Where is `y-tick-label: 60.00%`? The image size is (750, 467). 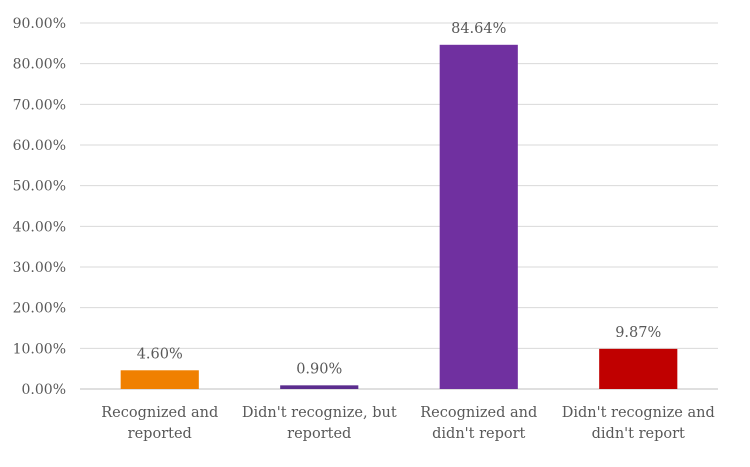
y-tick-label: 60.00% is located at coordinates (39, 146).